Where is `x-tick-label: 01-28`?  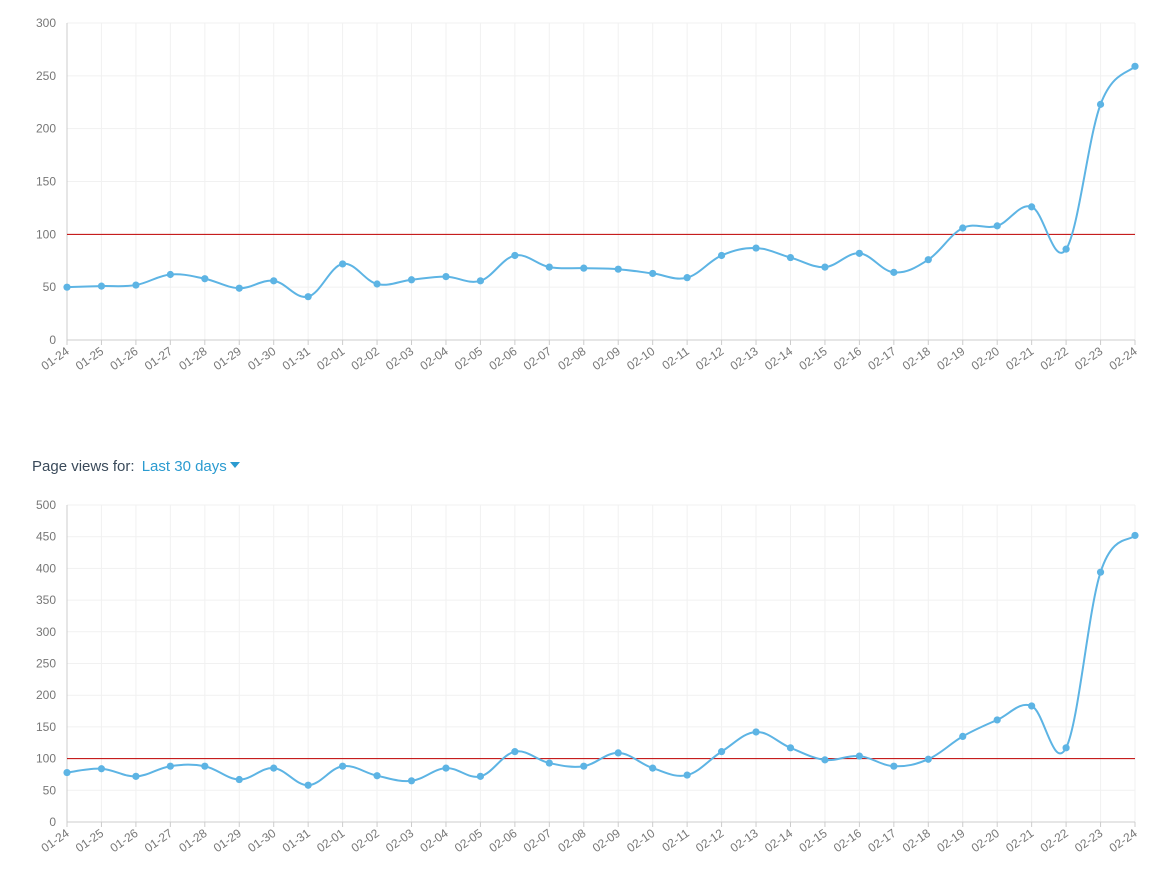
x-tick-label: 01-28 is located at coordinates (192, 840).